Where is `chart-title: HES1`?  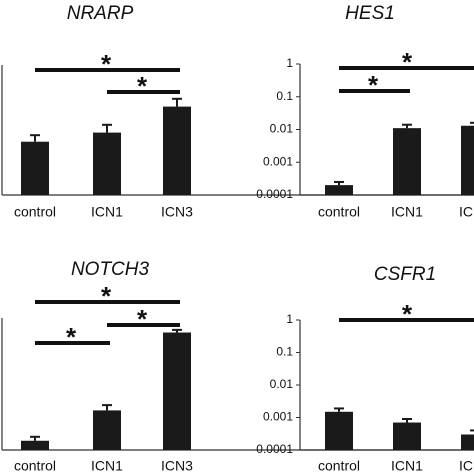
chart-title: HES1 is located at coordinates (370, 13).